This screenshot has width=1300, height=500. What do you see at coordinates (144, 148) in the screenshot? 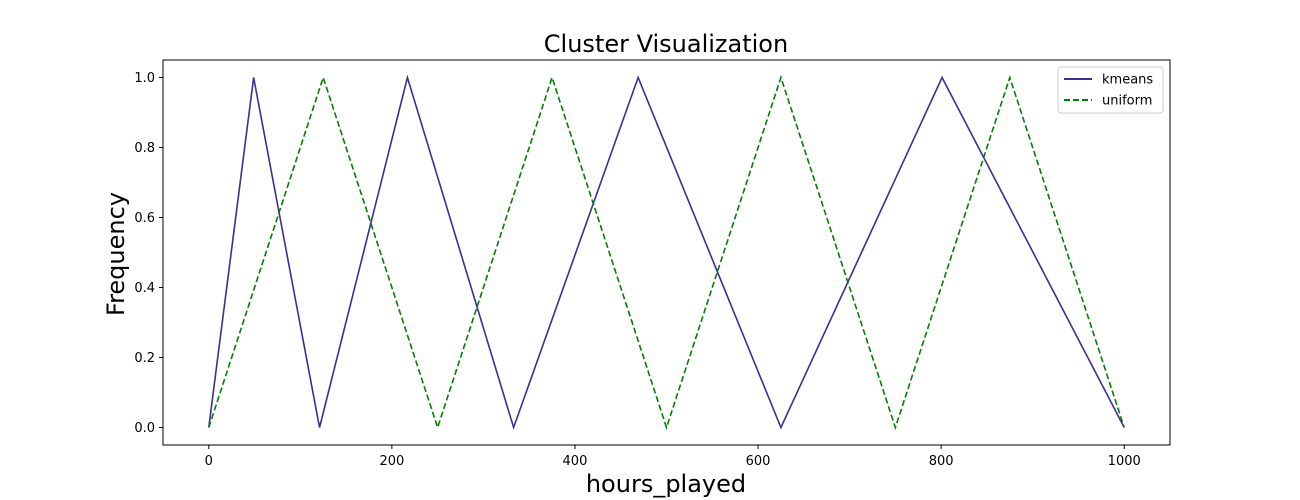
I see `y-tick-label: 0.8` at bounding box center [144, 148].